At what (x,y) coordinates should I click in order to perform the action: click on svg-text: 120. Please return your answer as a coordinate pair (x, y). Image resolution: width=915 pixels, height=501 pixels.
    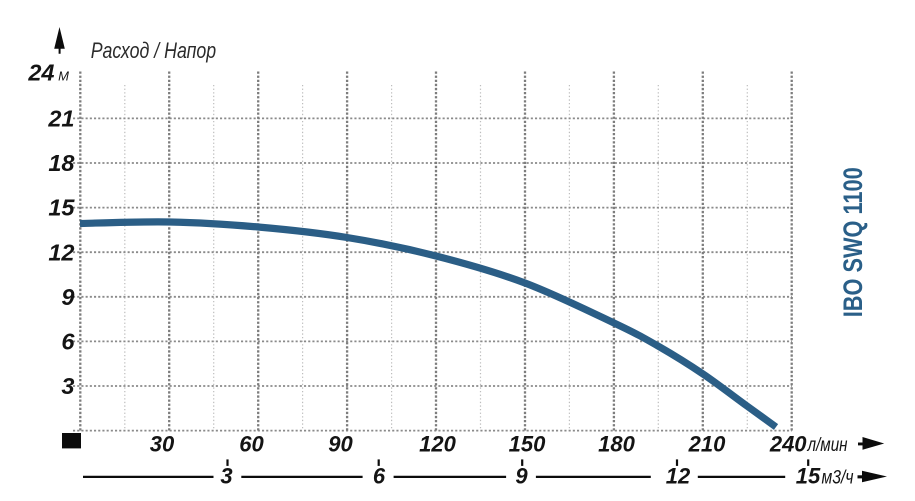
    Looking at the image, I should click on (437, 444).